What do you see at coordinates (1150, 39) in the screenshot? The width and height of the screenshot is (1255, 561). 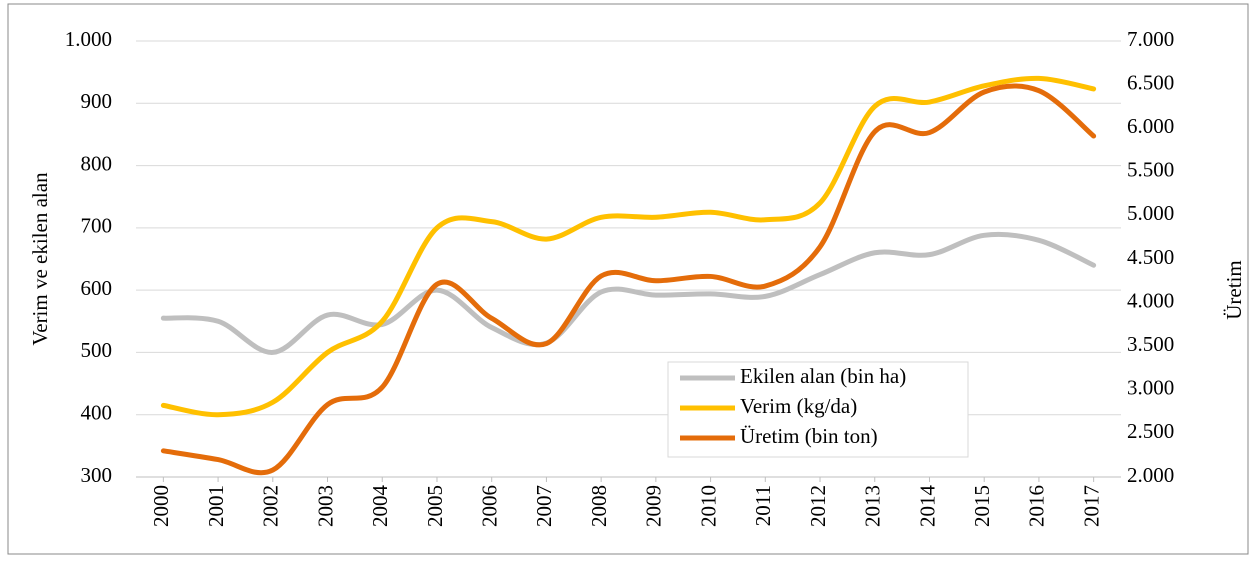 I see `y2-tick-label: 7.000` at bounding box center [1150, 39].